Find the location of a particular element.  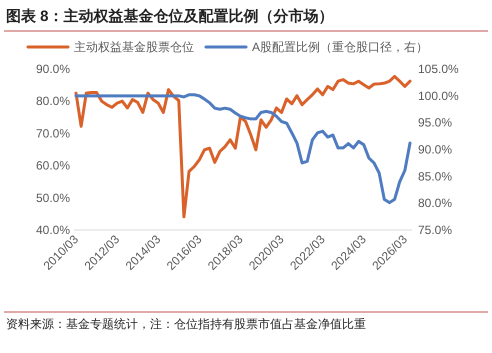

legend-label: A股配置比例（重仓股口径，右） is located at coordinates (340, 47).